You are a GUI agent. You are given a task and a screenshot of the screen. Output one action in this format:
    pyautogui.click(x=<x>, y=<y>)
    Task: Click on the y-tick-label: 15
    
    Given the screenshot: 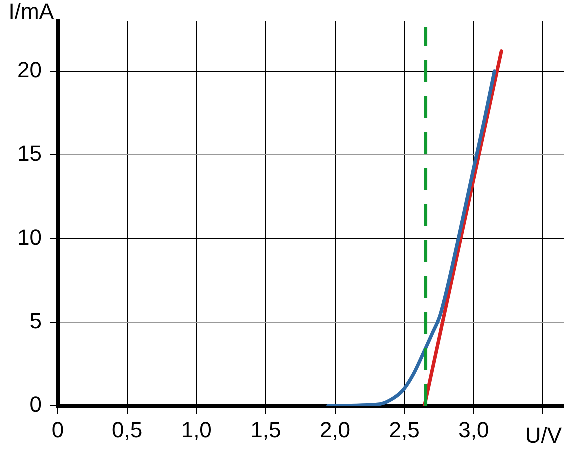 What is the action you would take?
    pyautogui.click(x=30, y=153)
    